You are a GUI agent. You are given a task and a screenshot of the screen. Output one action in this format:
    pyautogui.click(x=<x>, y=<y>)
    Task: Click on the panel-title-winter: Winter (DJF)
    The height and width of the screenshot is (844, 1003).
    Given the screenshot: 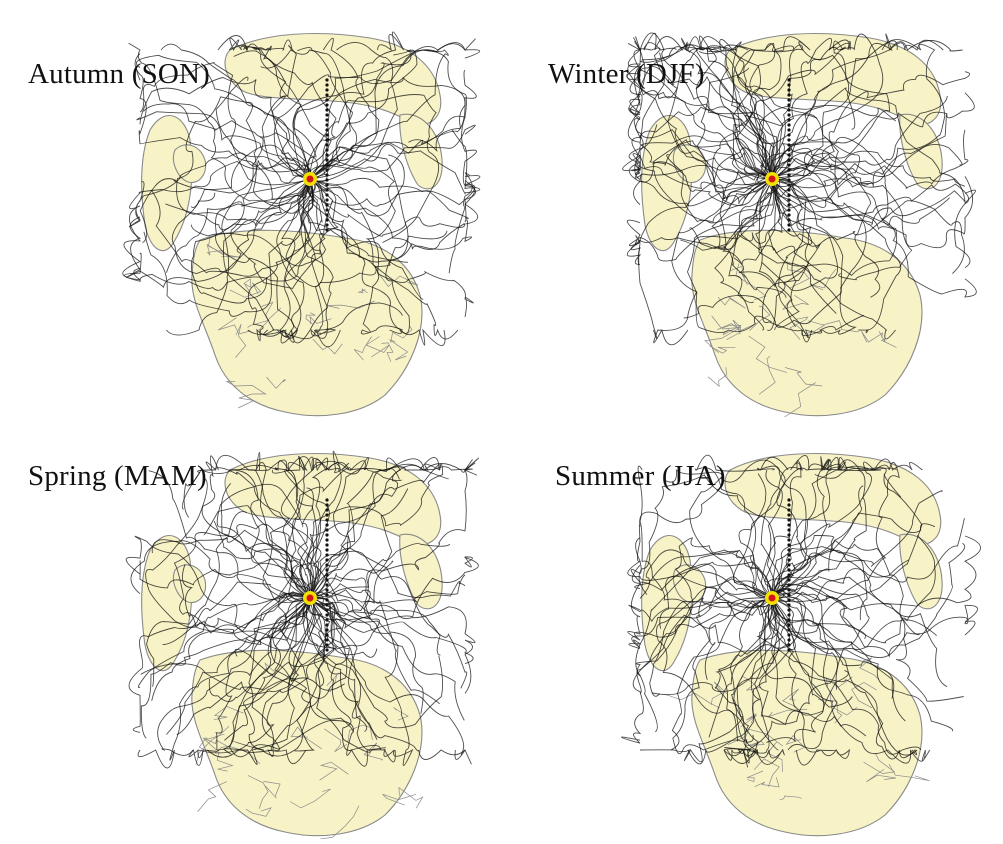 What is the action you would take?
    pyautogui.click(x=626, y=74)
    